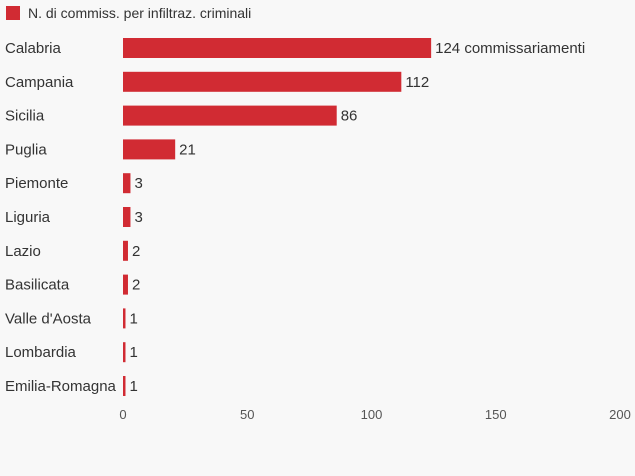 This screenshot has width=635, height=476. What do you see at coordinates (136, 285) in the screenshot?
I see `value-label-basilicata: 2` at bounding box center [136, 285].